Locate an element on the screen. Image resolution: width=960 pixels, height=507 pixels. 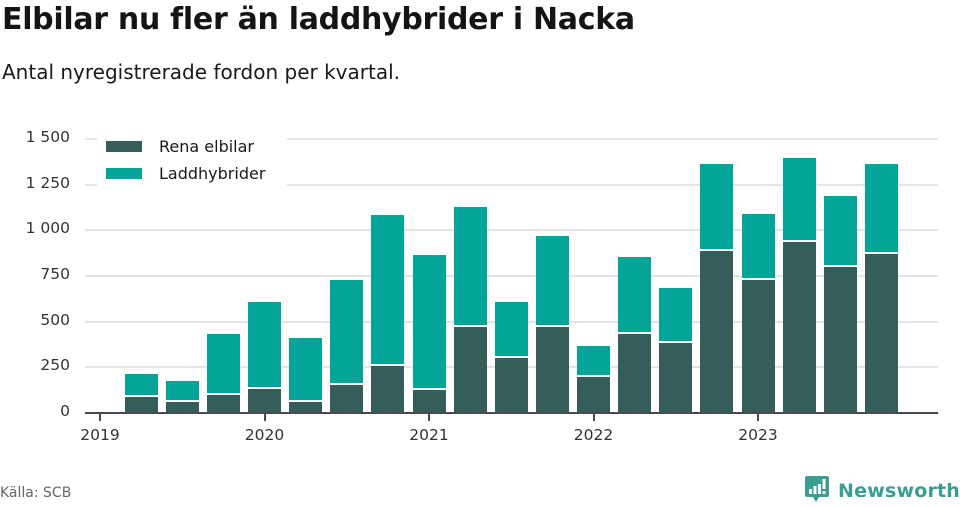
bar-2020-q3 is located at coordinates (347, 346).